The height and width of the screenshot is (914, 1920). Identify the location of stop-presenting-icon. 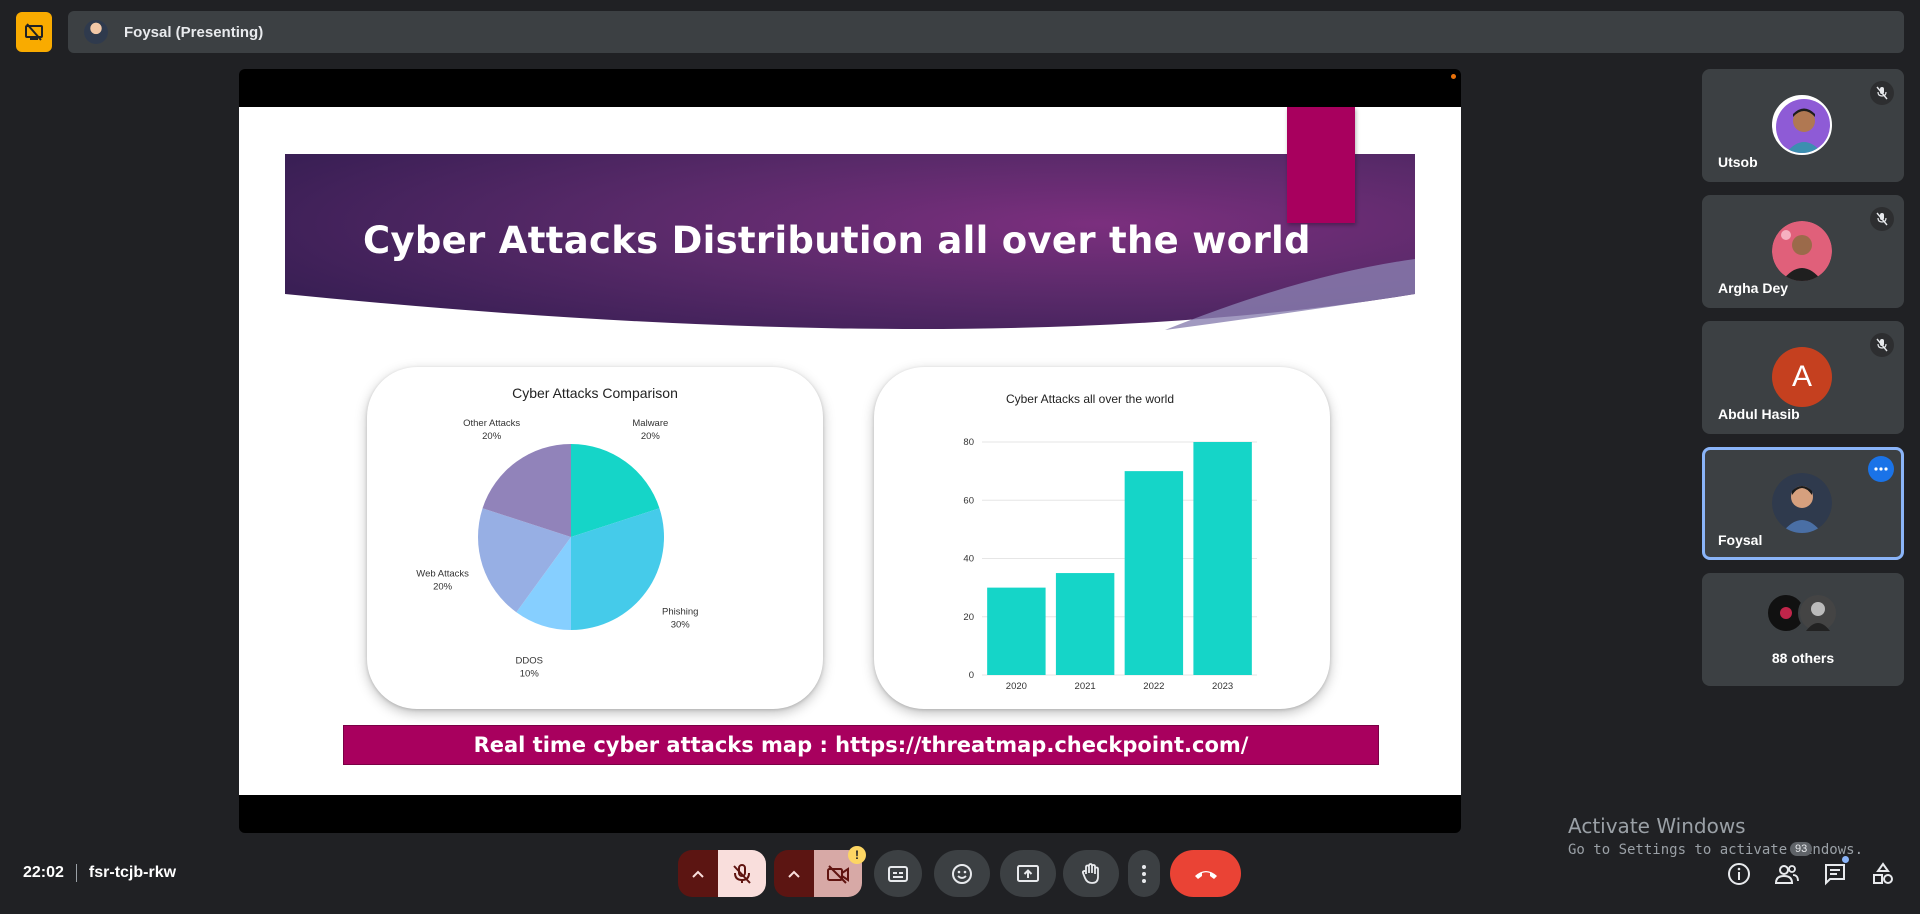
(34, 32).